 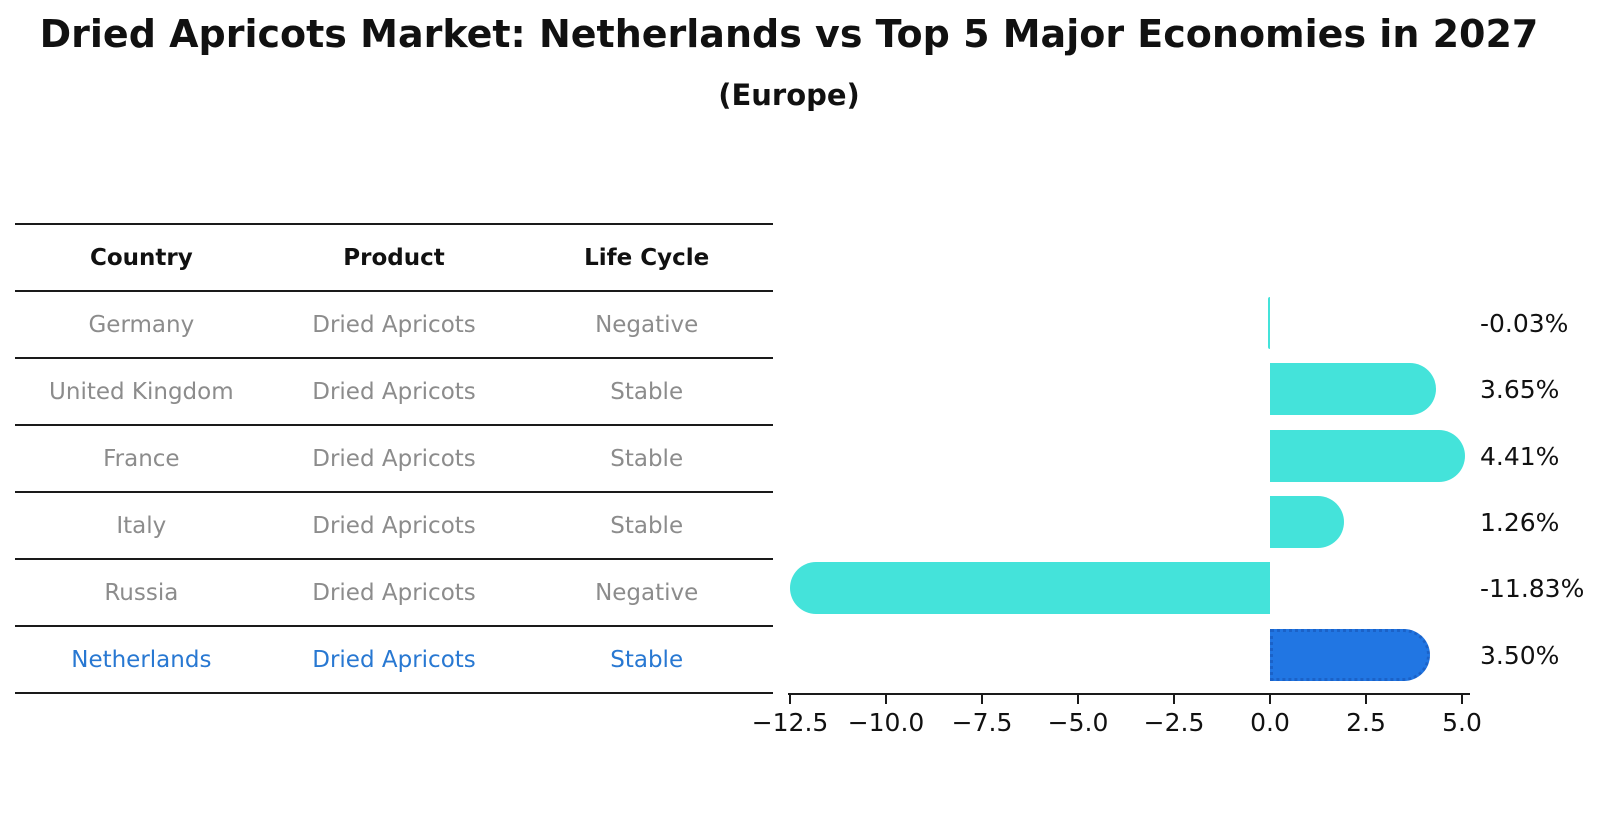 I want to click on bar-value-label: 3.65%, so click(x=1520, y=390).